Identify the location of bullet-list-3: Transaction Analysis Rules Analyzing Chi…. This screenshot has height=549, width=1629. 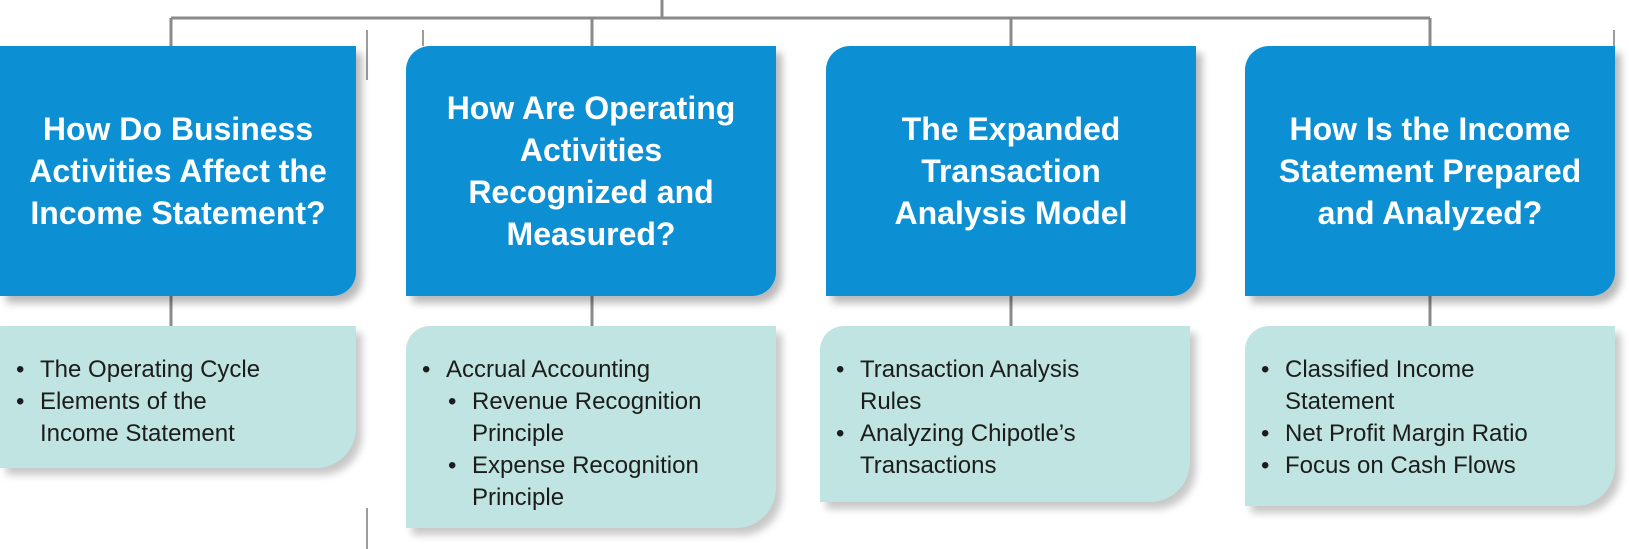
(1006, 418).